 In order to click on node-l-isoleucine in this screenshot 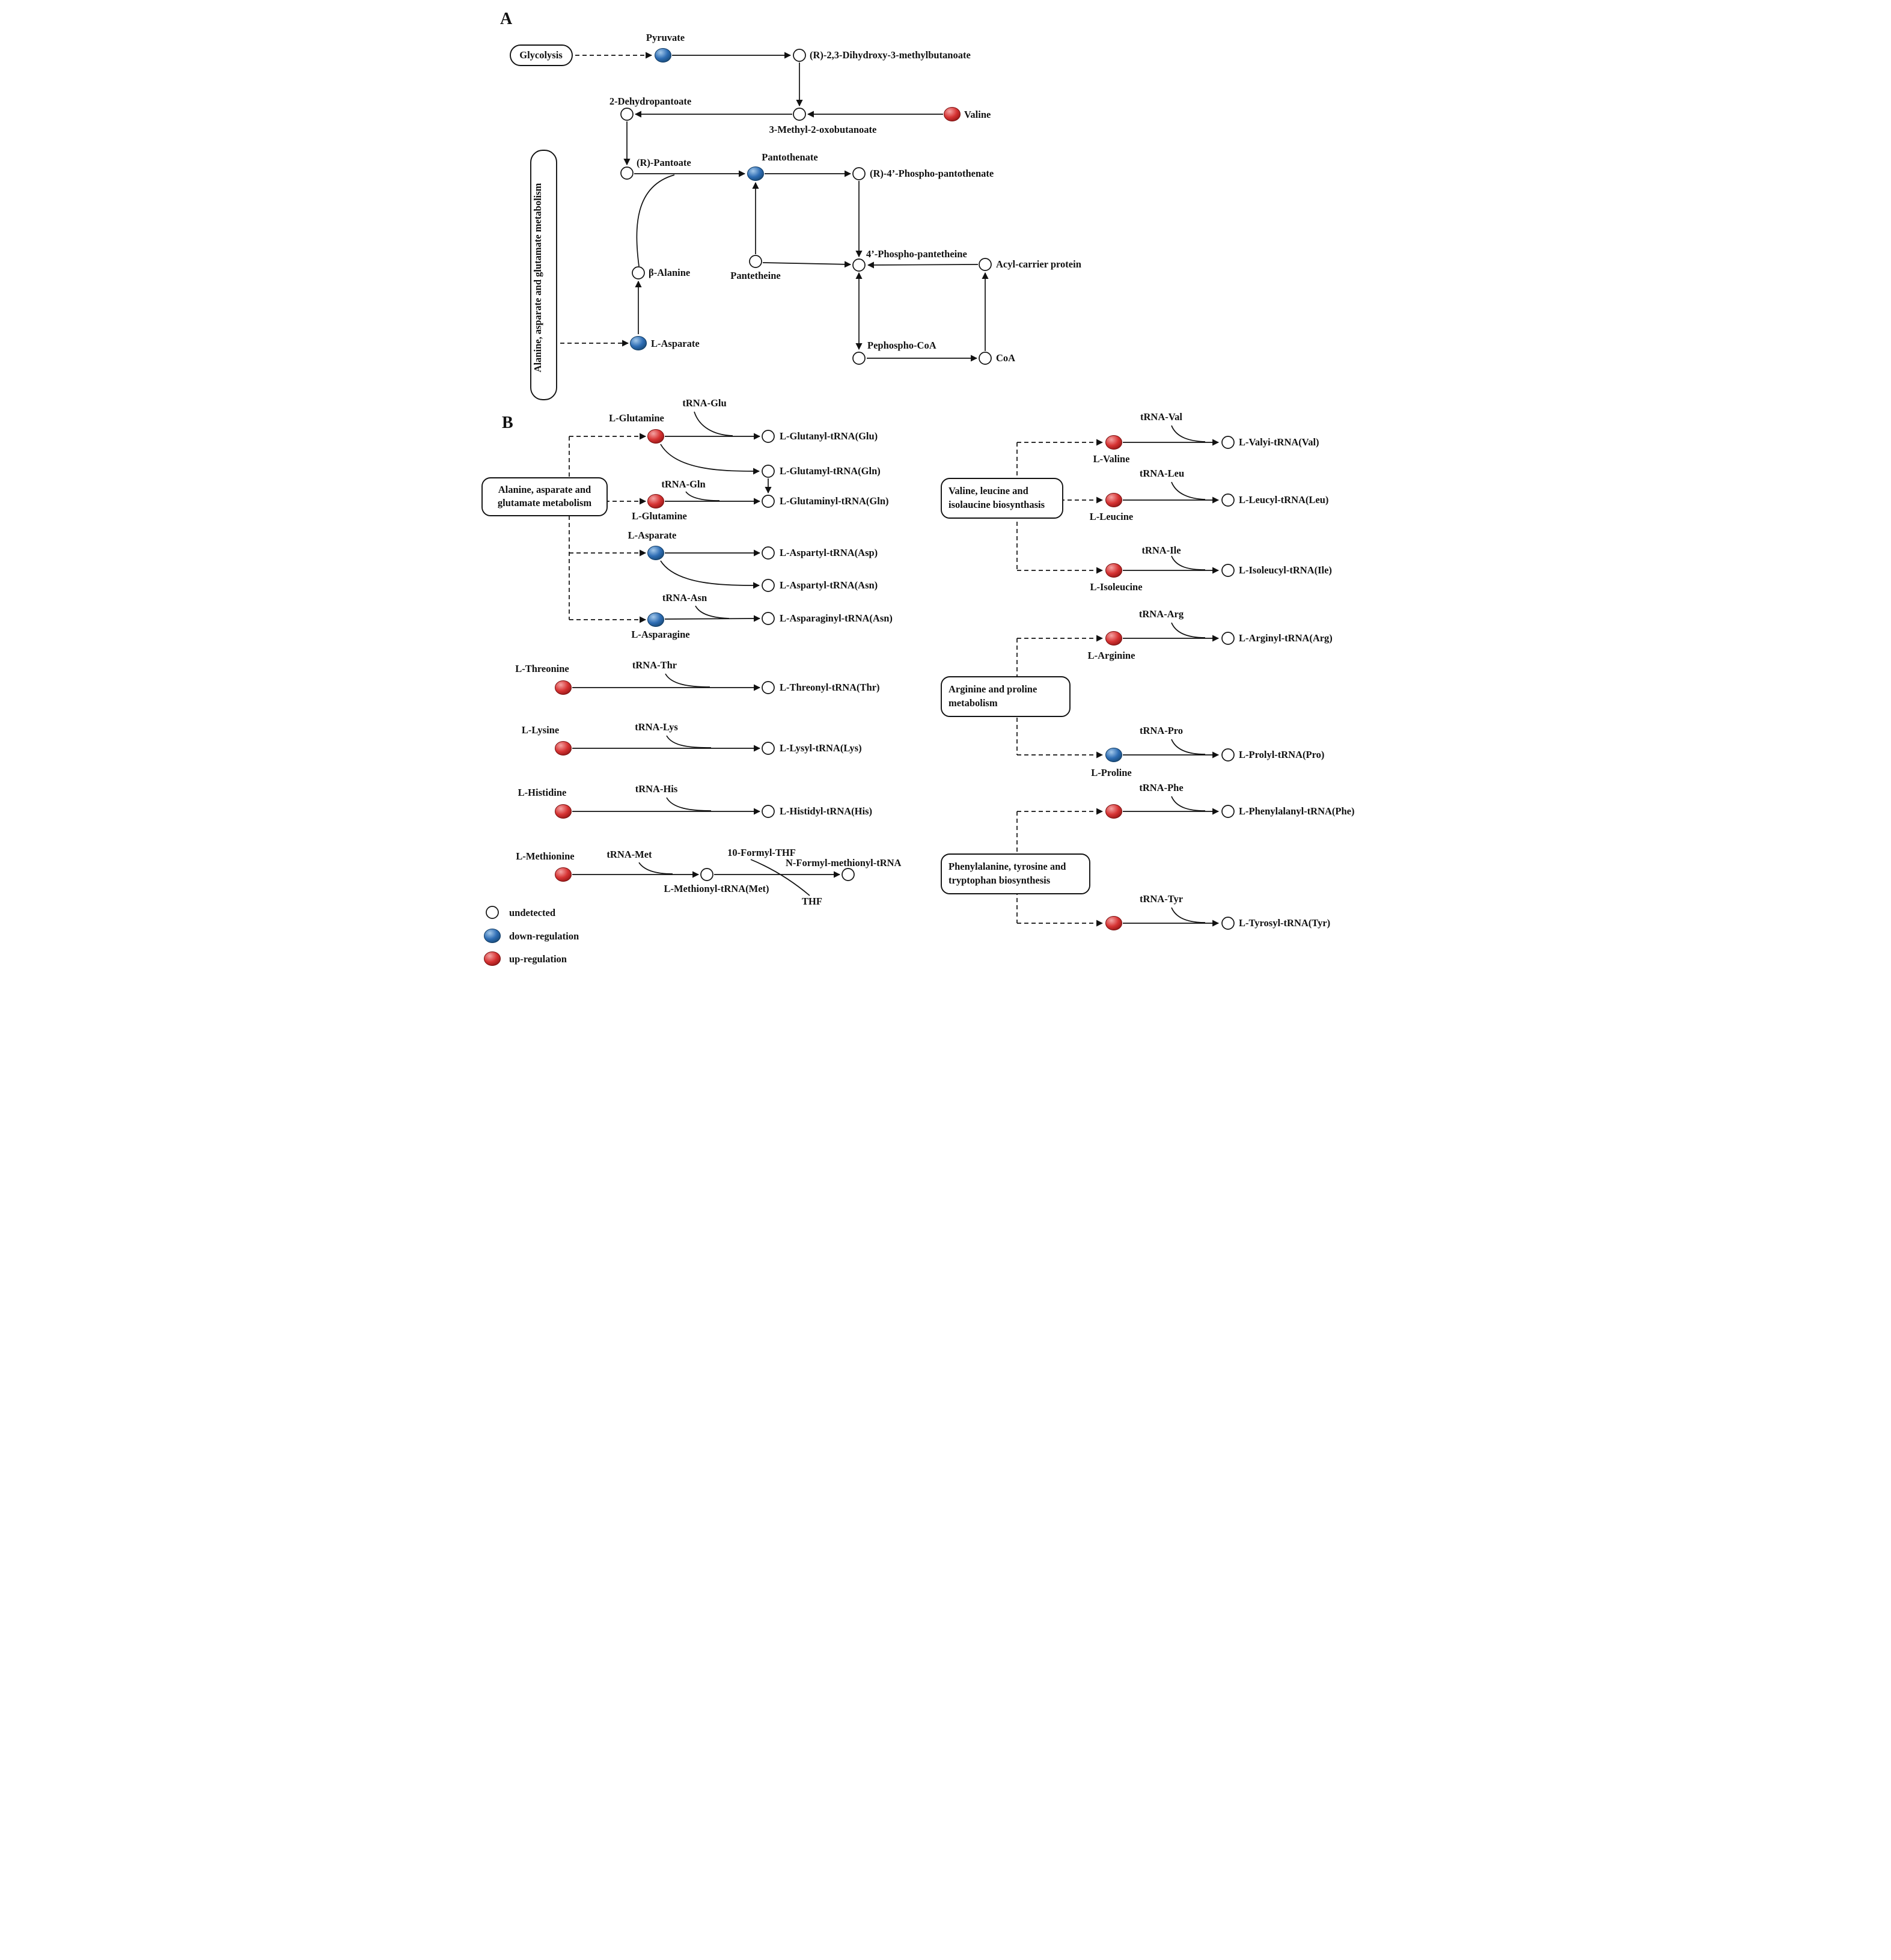, I will do `click(1113, 570)`.